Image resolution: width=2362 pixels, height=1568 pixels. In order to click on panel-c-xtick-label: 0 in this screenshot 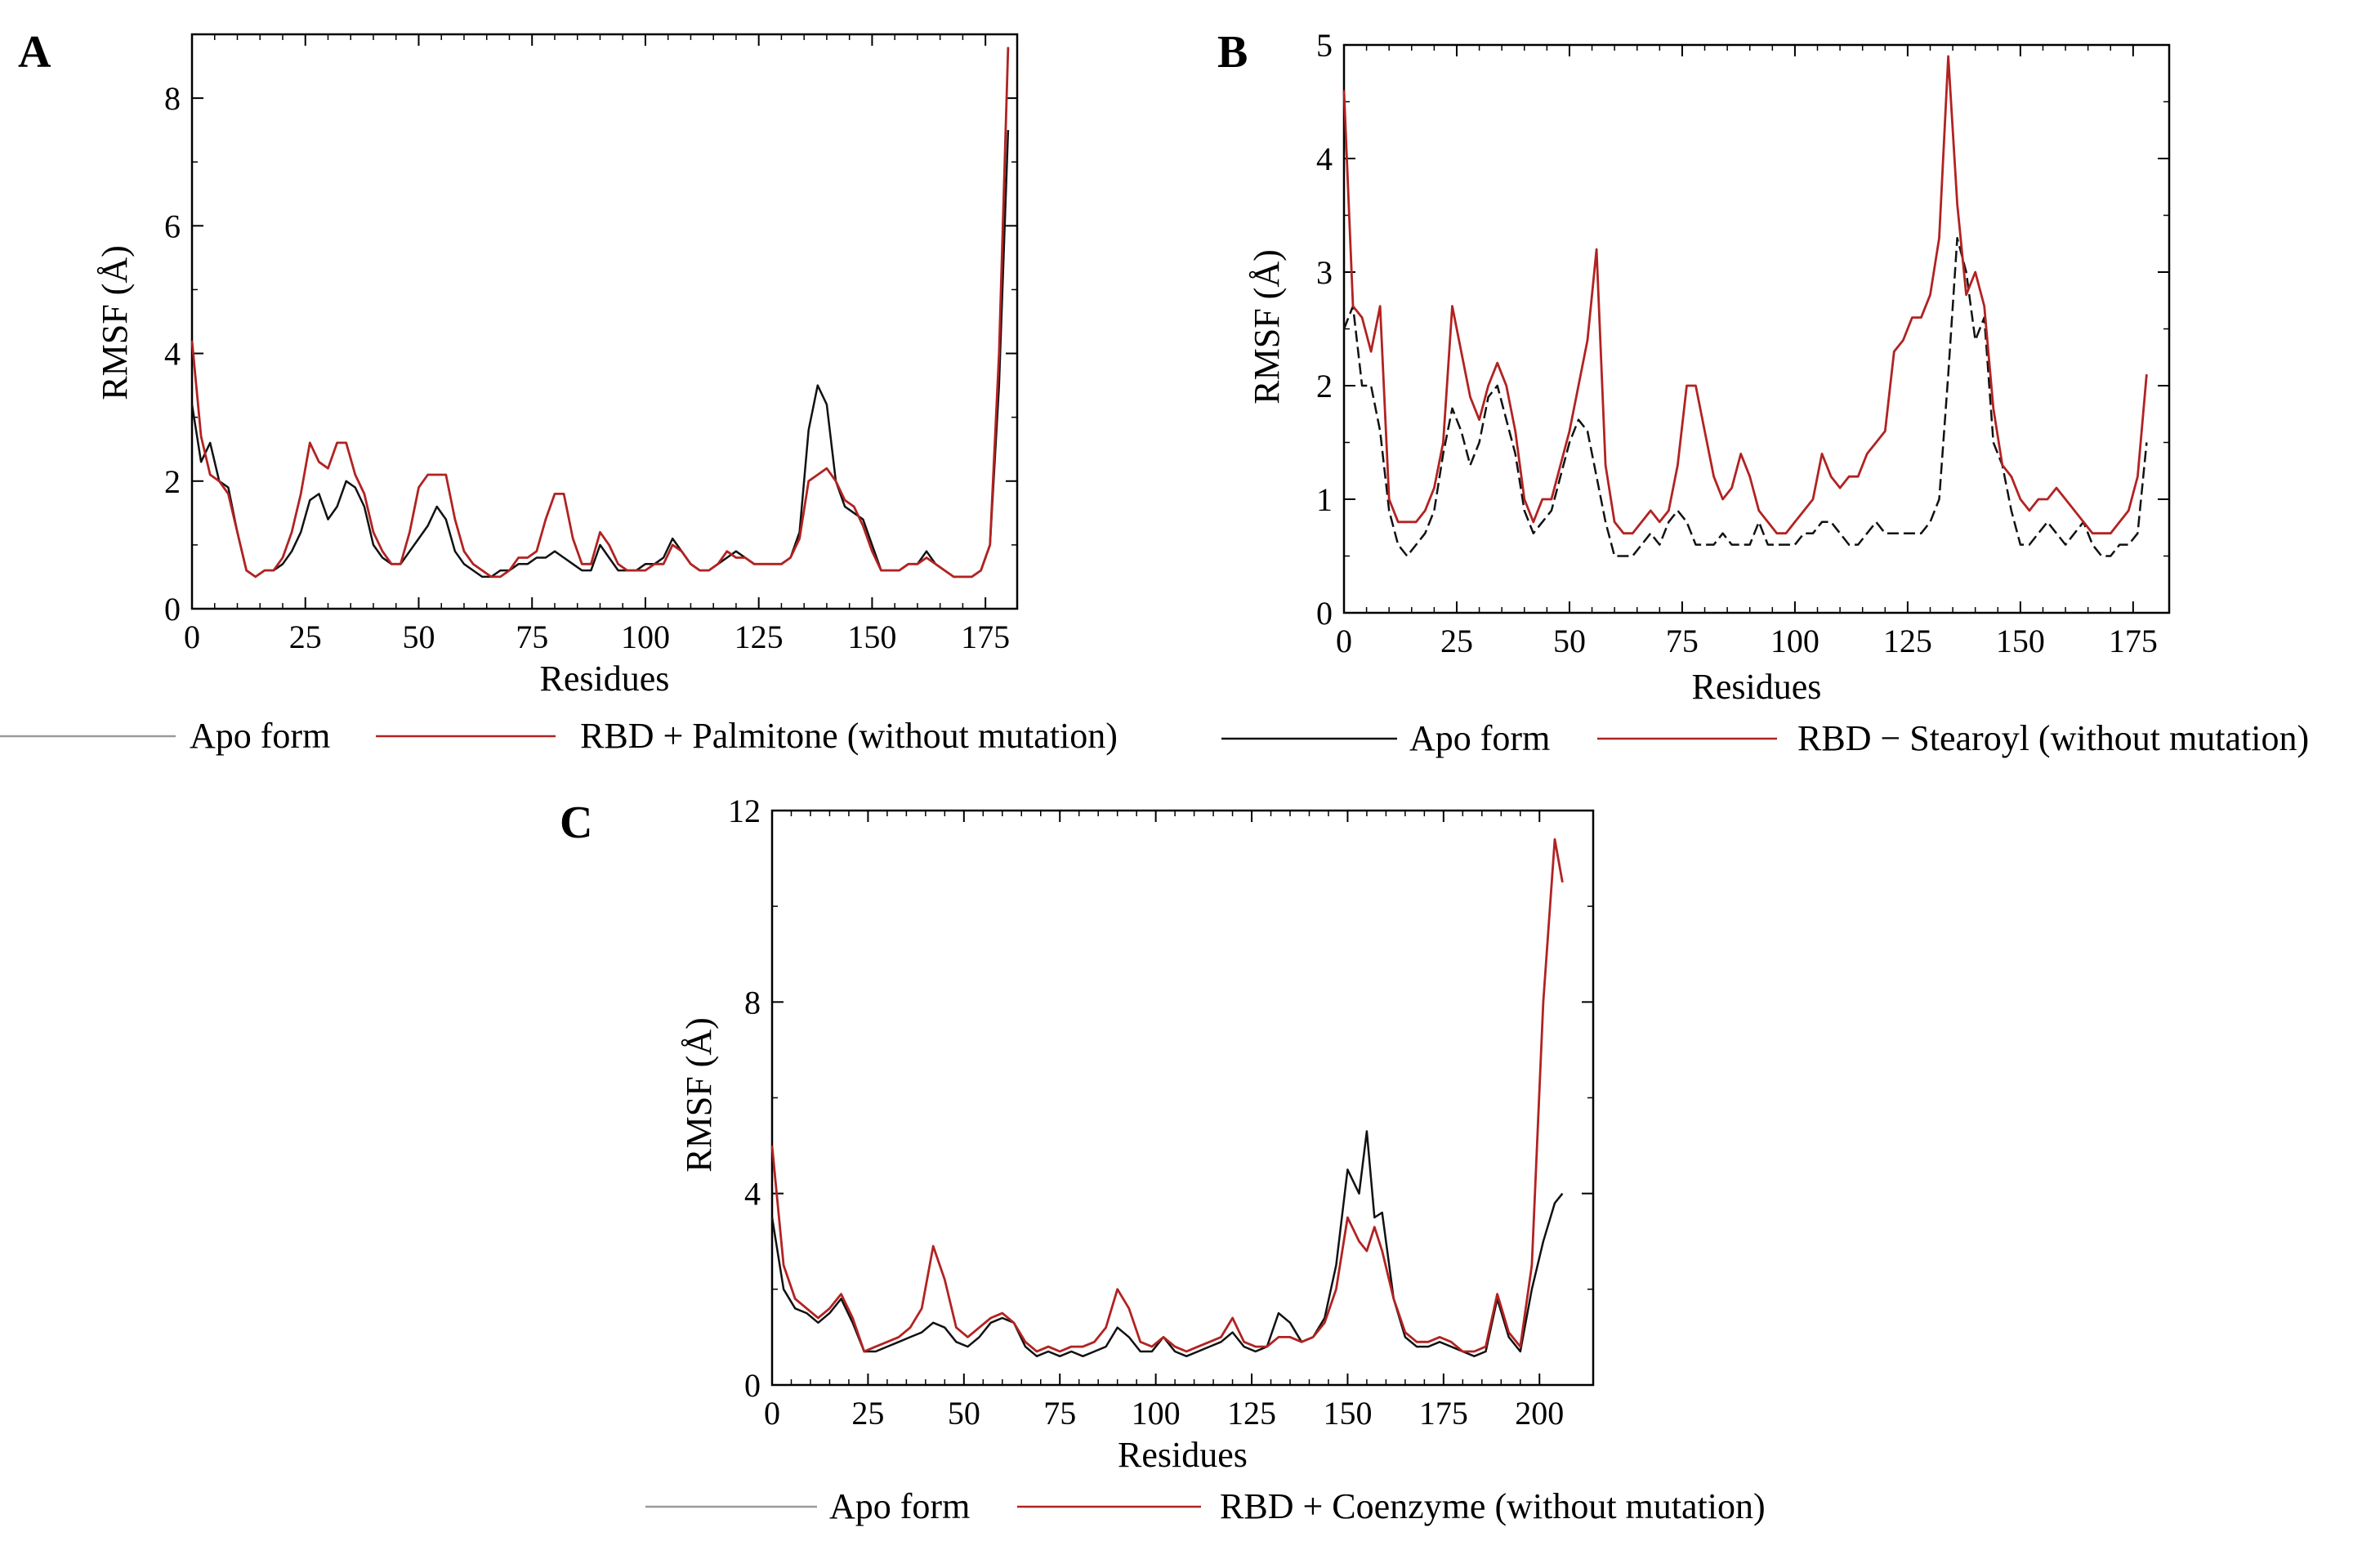, I will do `click(772, 1413)`.